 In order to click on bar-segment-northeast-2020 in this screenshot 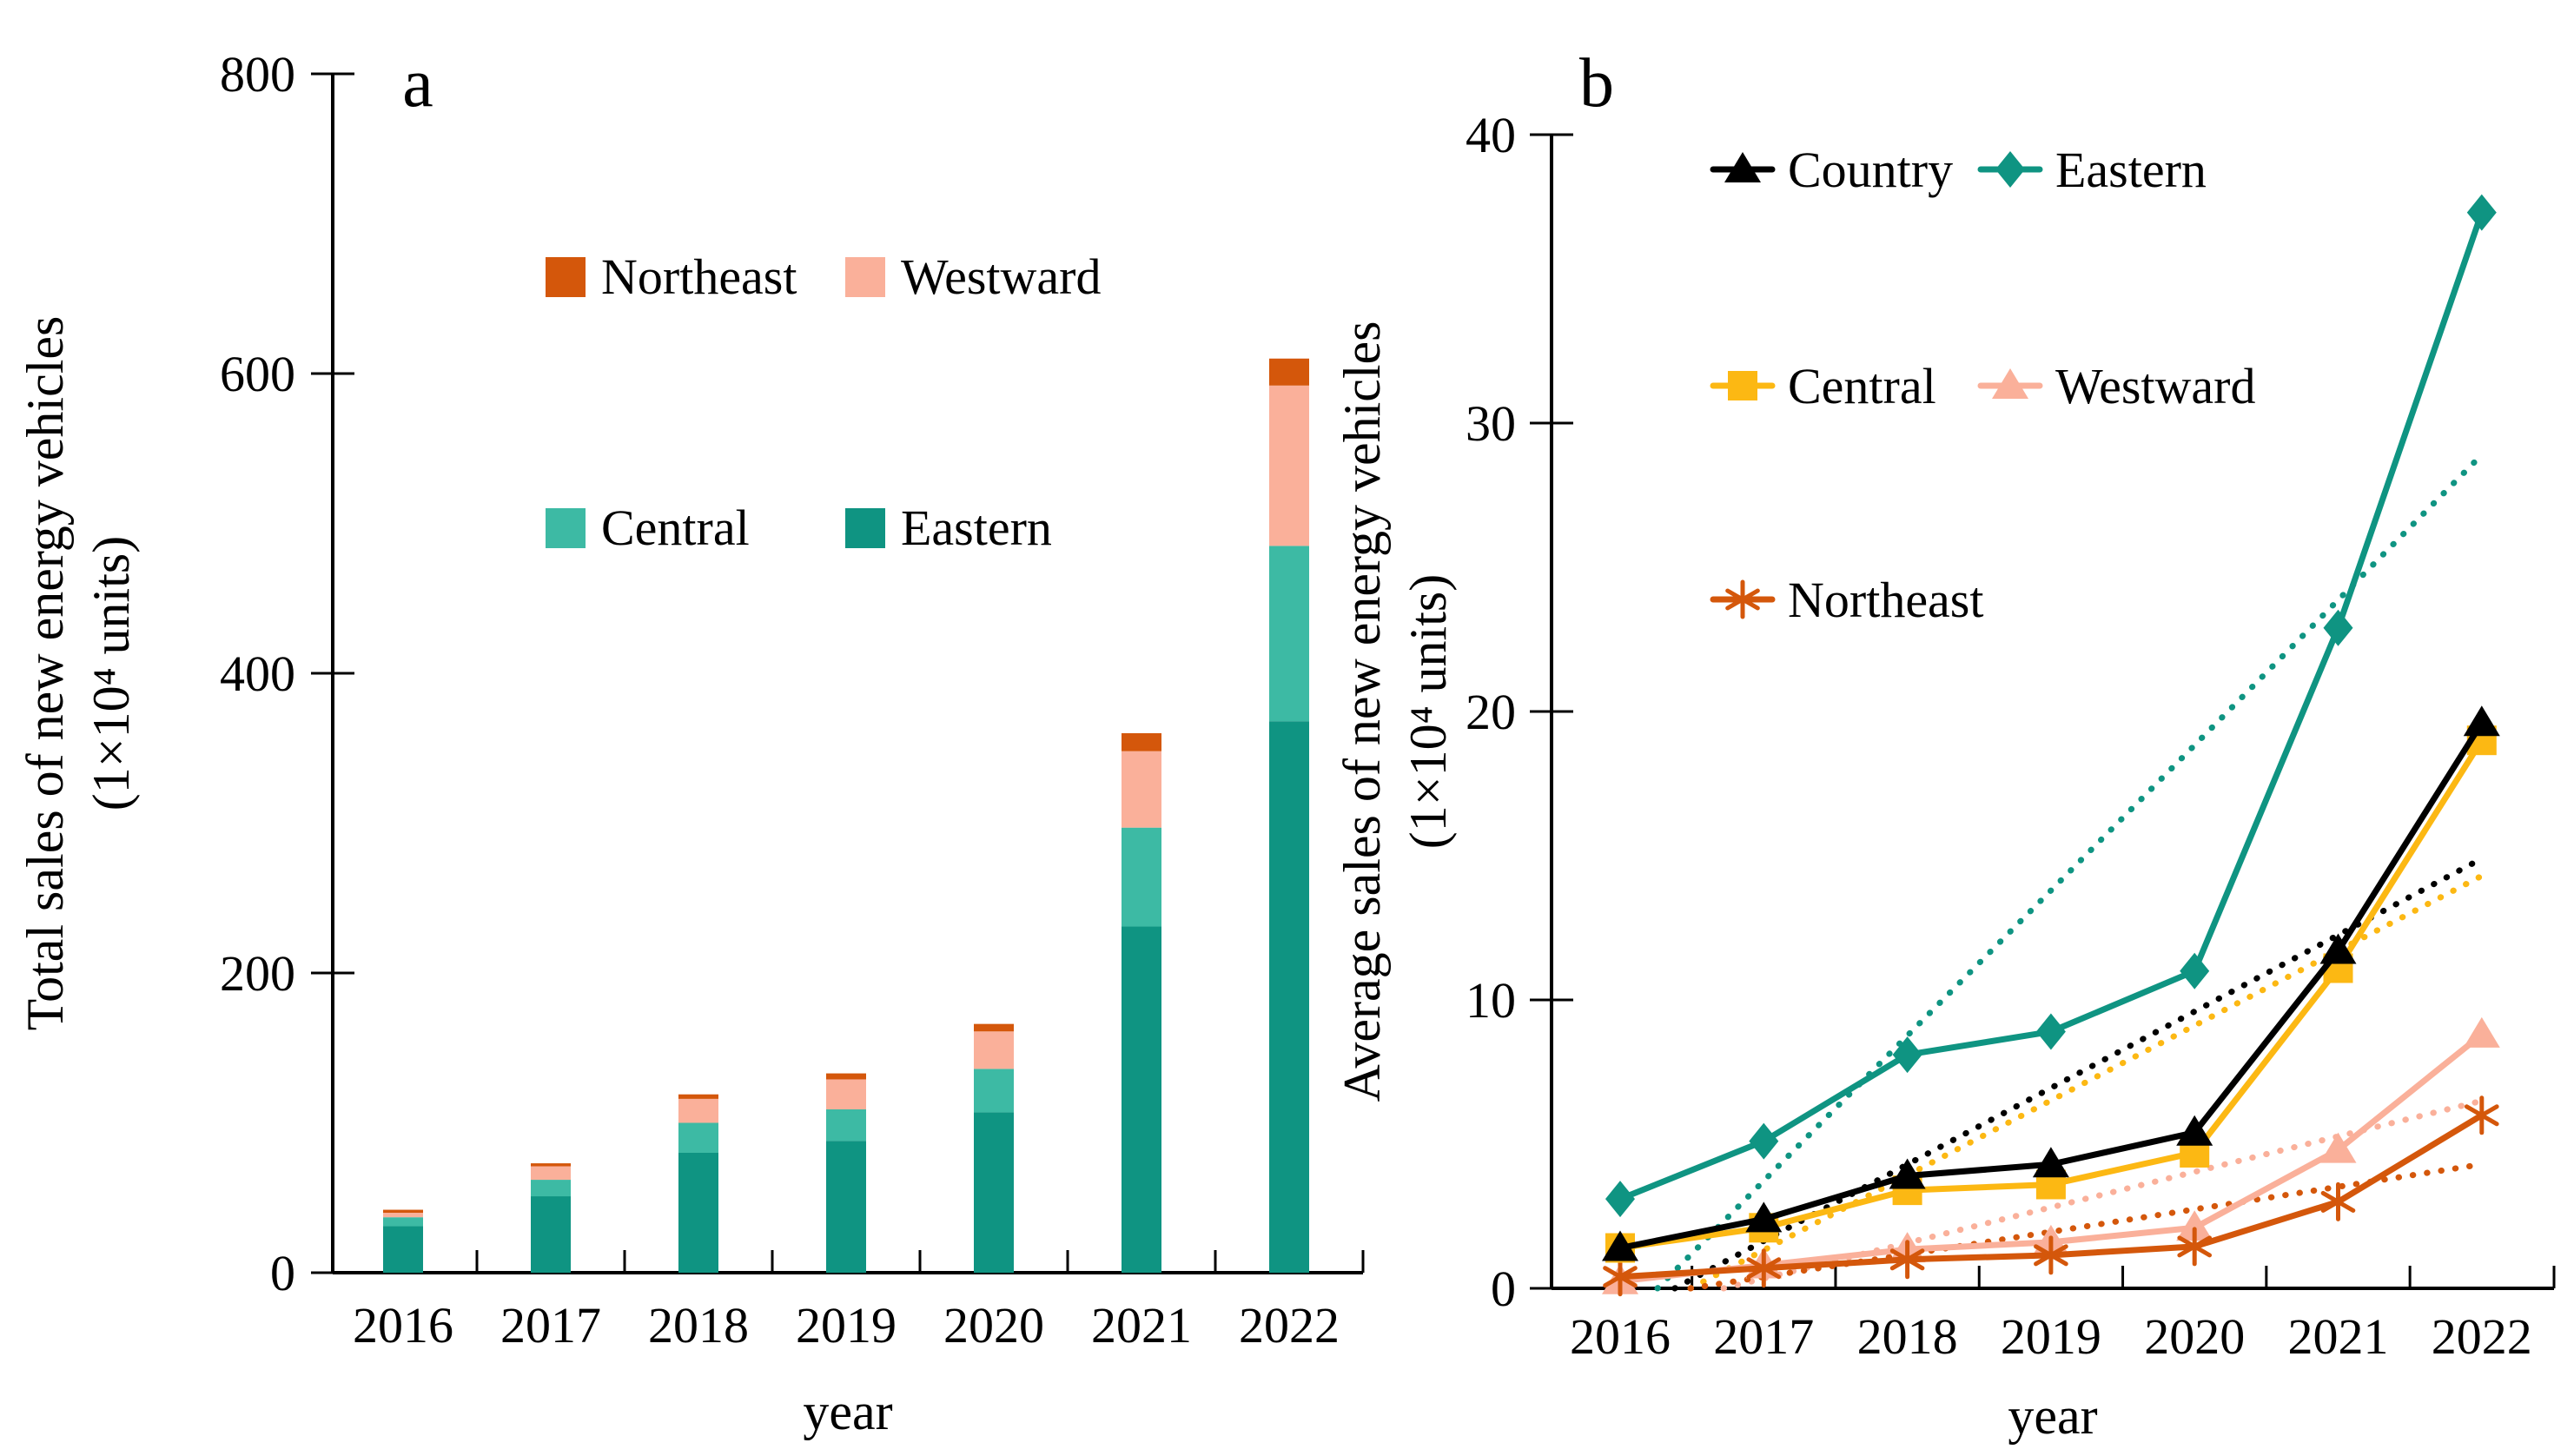, I will do `click(994, 1027)`.